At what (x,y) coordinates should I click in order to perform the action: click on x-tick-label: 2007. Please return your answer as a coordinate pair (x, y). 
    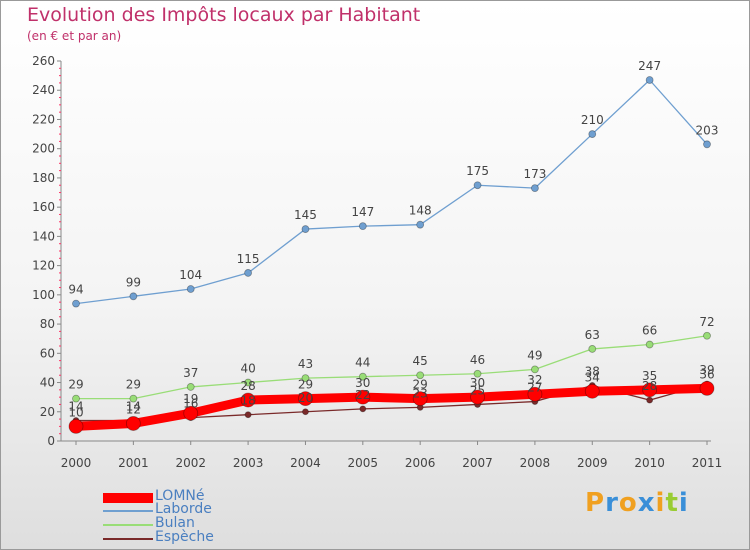
    Looking at the image, I should click on (477, 463).